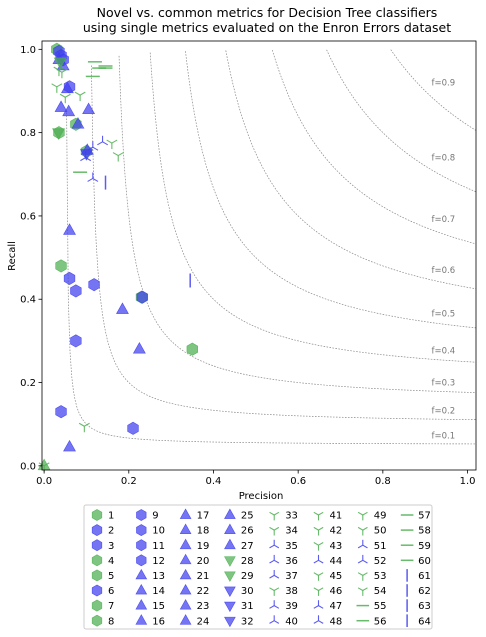 This screenshot has height=637, width=486. What do you see at coordinates (415, 516) in the screenshot?
I see `legend-entry: 57` at bounding box center [415, 516].